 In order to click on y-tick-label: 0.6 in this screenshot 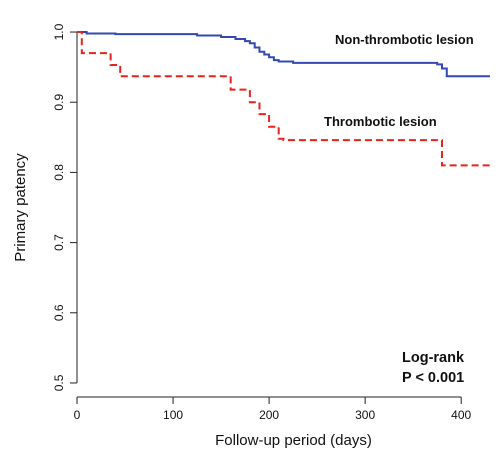, I will do `click(59, 312)`.